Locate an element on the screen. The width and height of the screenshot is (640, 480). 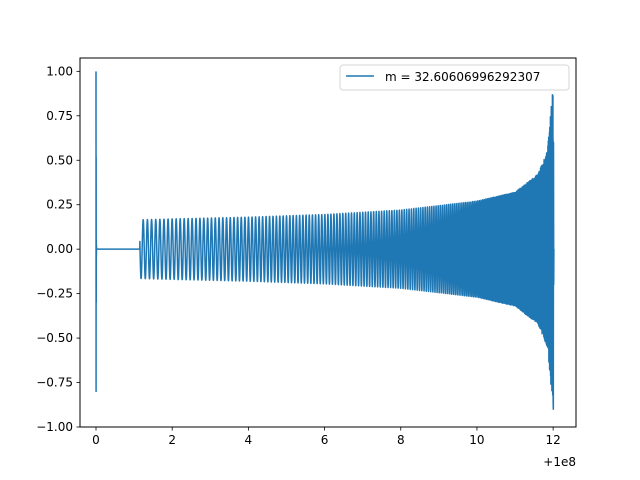
y-tick-label: −0.50 is located at coordinates (54, 338).